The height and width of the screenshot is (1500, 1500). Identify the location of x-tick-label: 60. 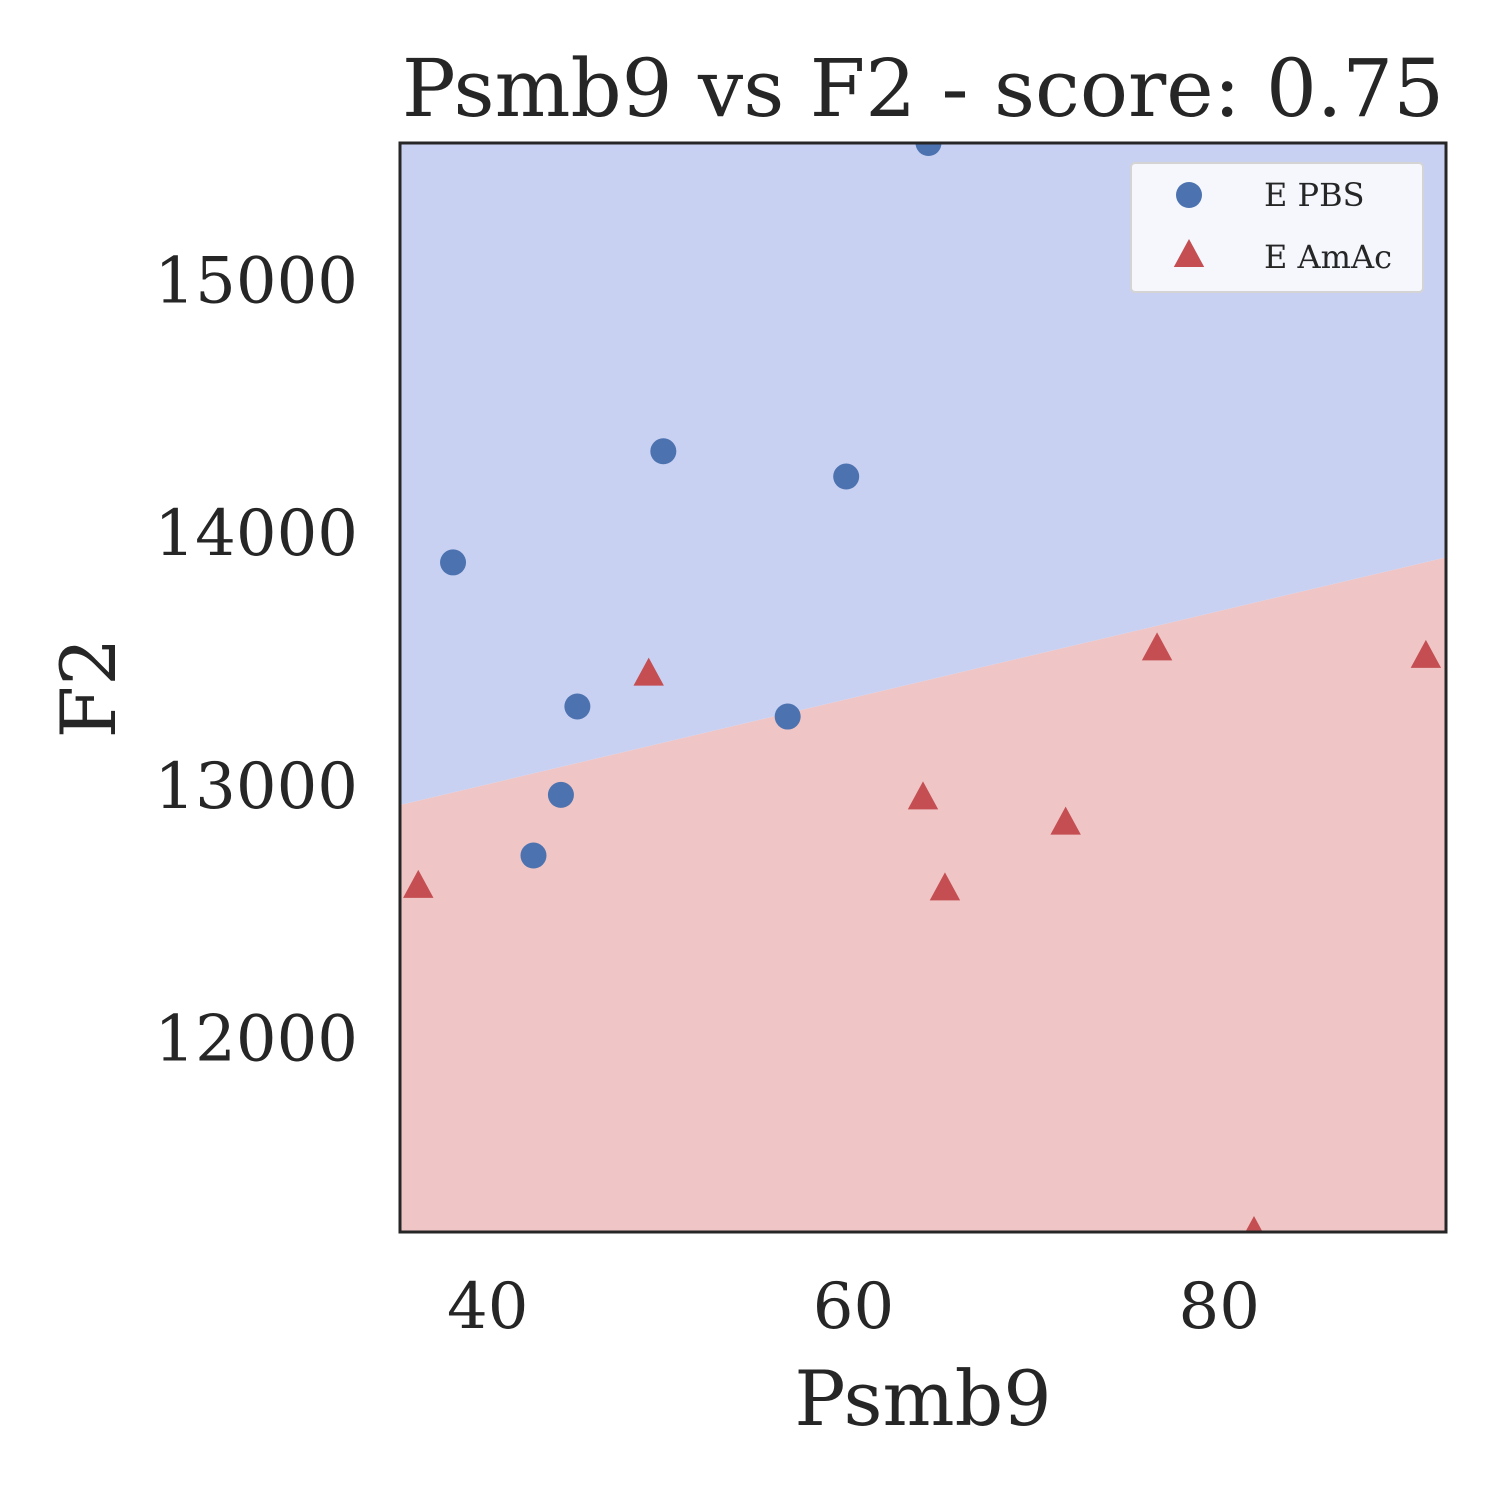
(853, 1307).